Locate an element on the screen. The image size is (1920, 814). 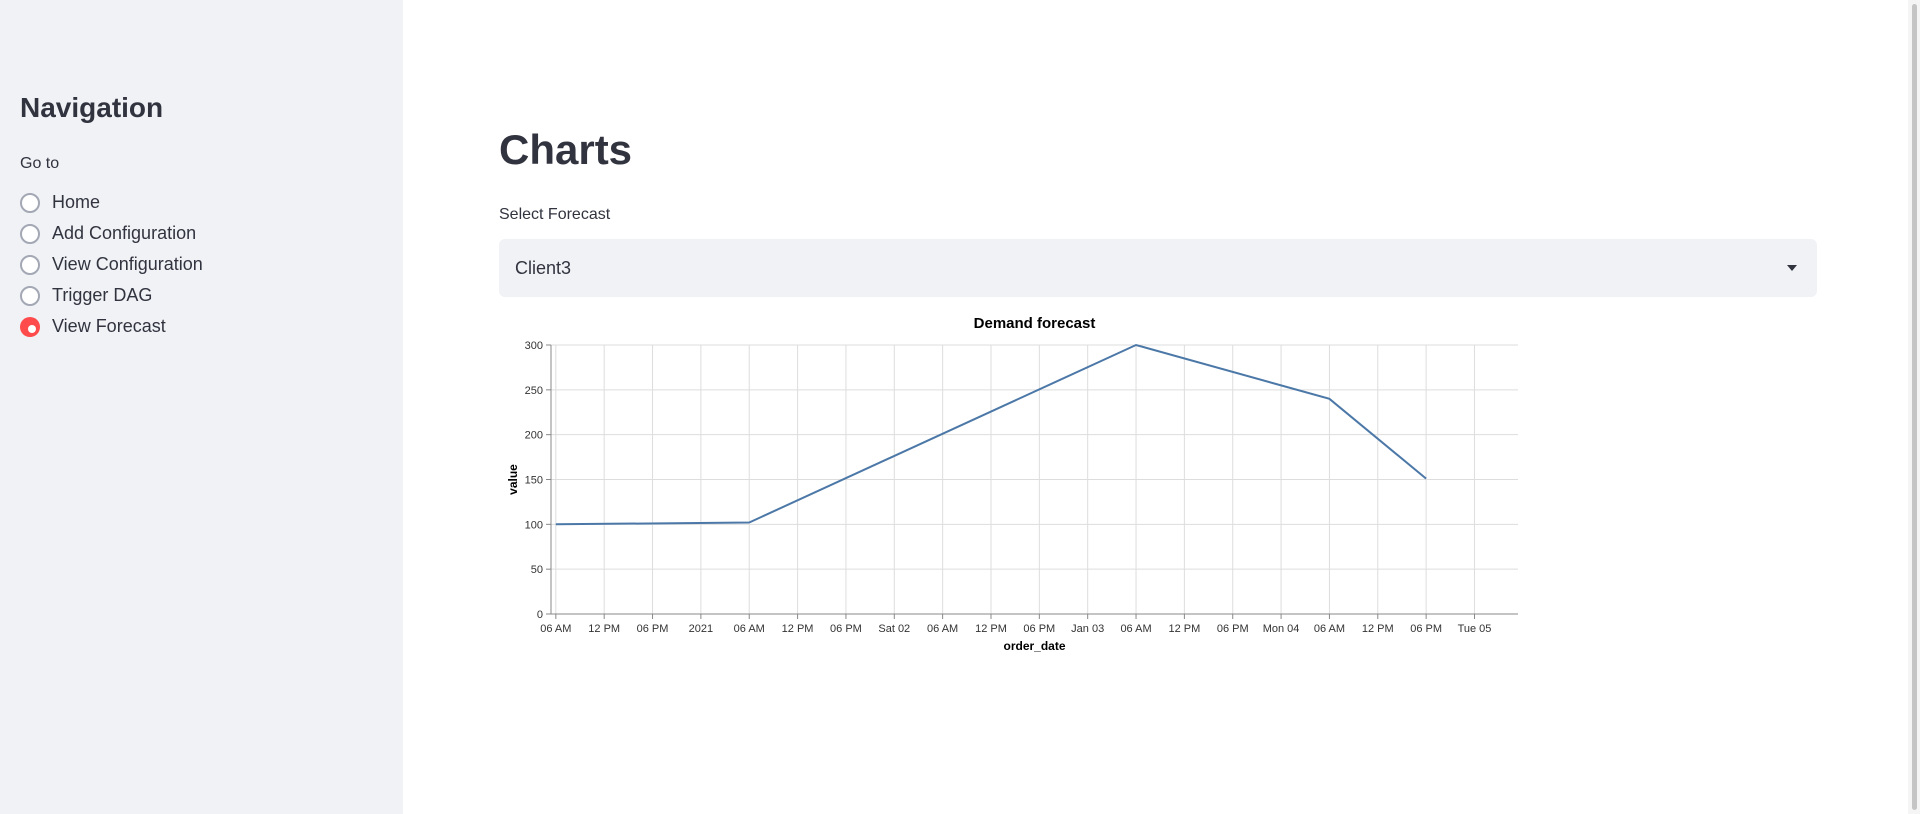
series-line is located at coordinates (991, 434).